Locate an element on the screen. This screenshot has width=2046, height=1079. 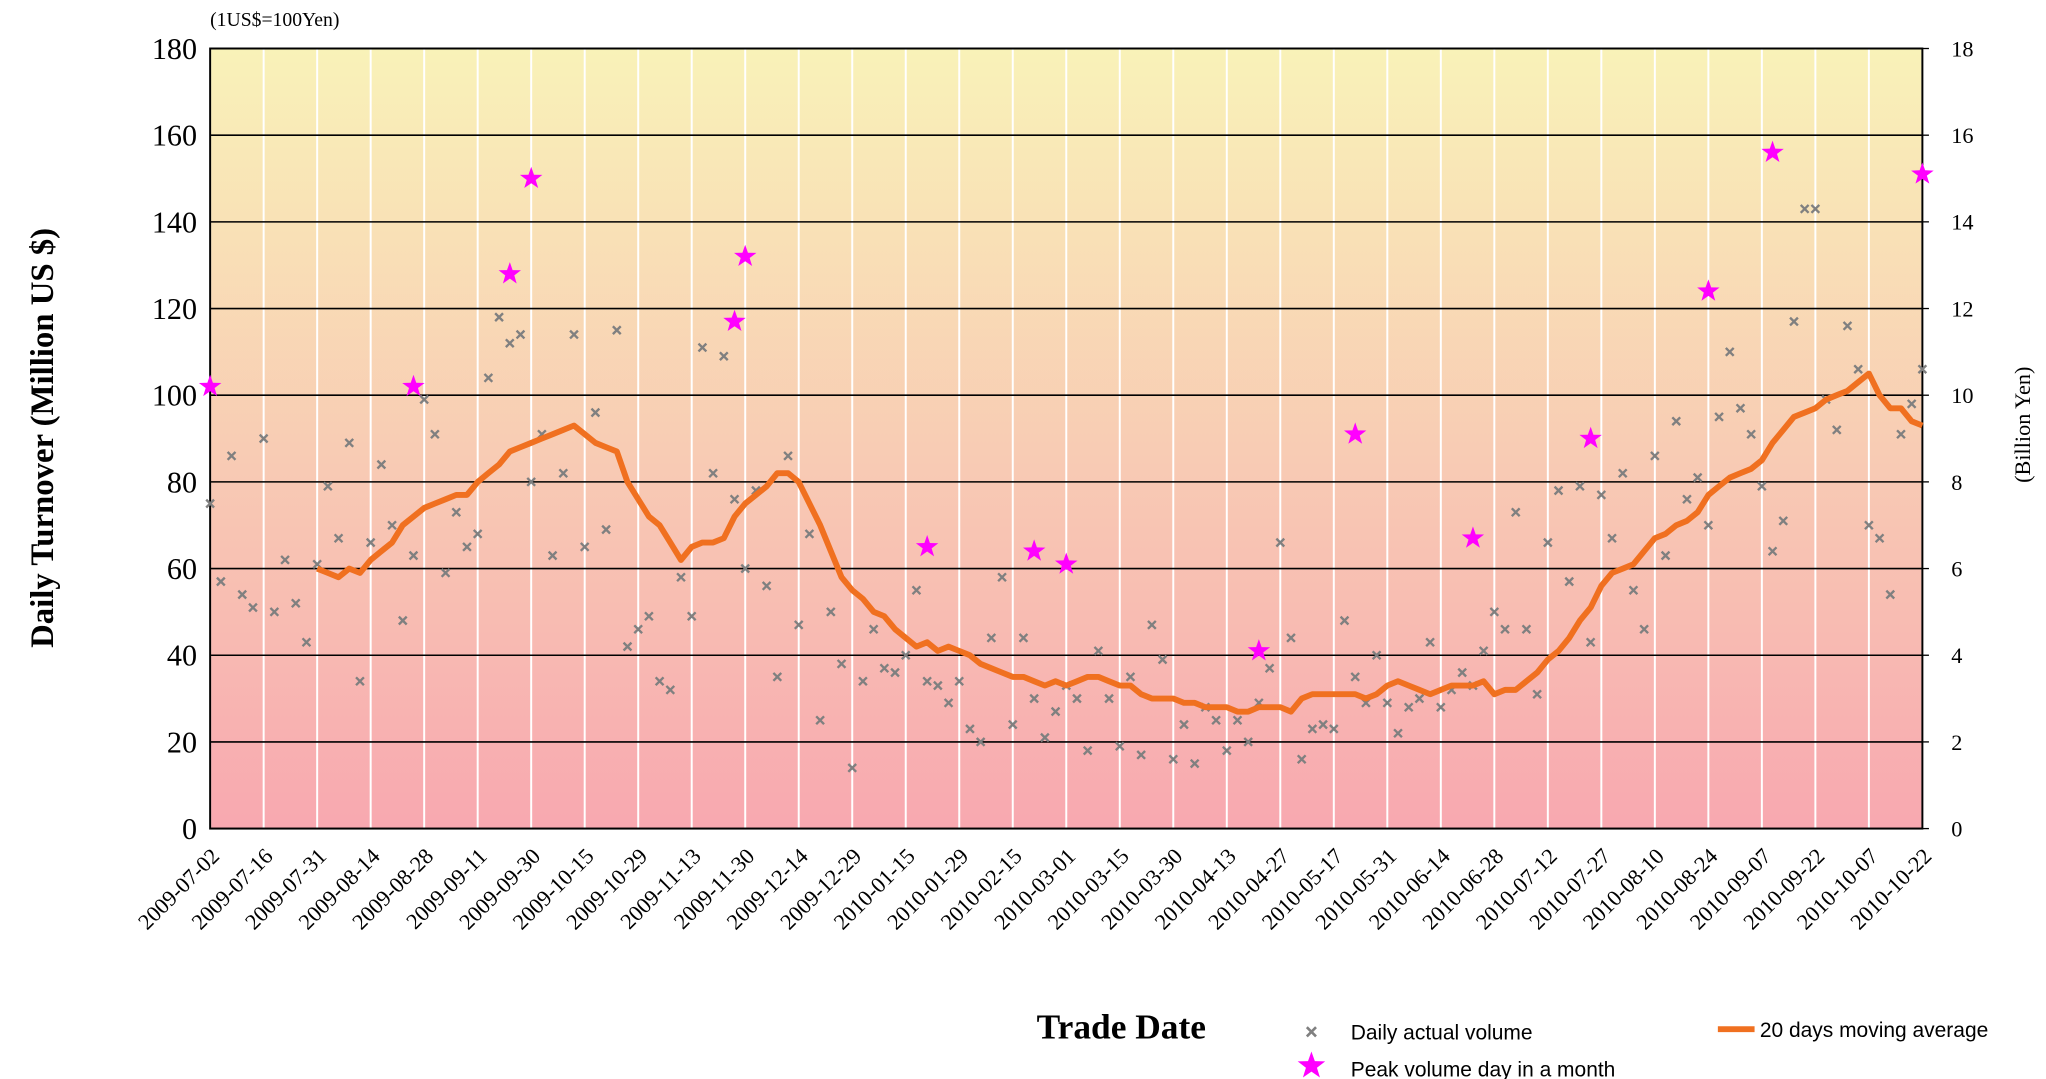
y-tick-label: 80 is located at coordinates (182, 482).